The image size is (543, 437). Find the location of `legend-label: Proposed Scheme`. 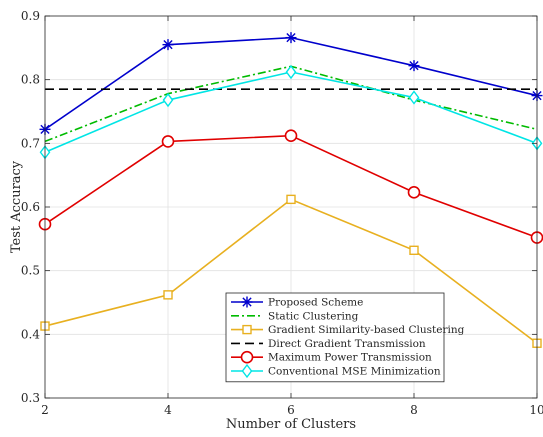

legend-label: Proposed Scheme is located at coordinates (315, 303).